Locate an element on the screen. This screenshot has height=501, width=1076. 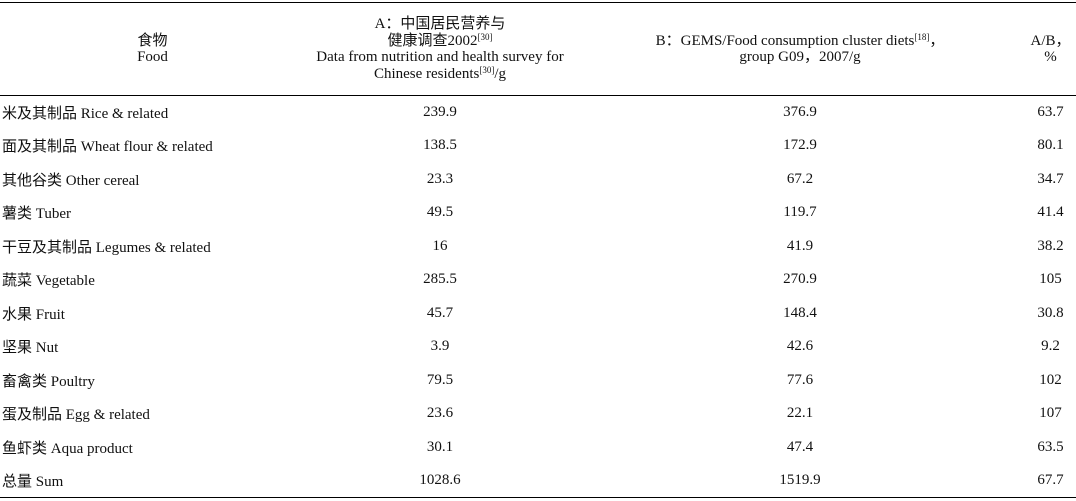
header-line: group G09，2007/g is located at coordinates (800, 57).